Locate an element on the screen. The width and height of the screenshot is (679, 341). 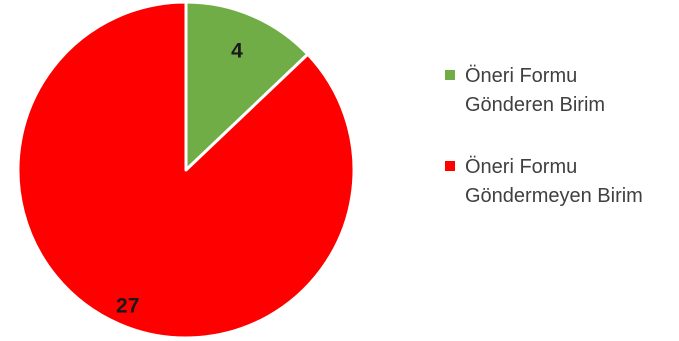
legend-swatch-gondermeyen is located at coordinates (450, 166).